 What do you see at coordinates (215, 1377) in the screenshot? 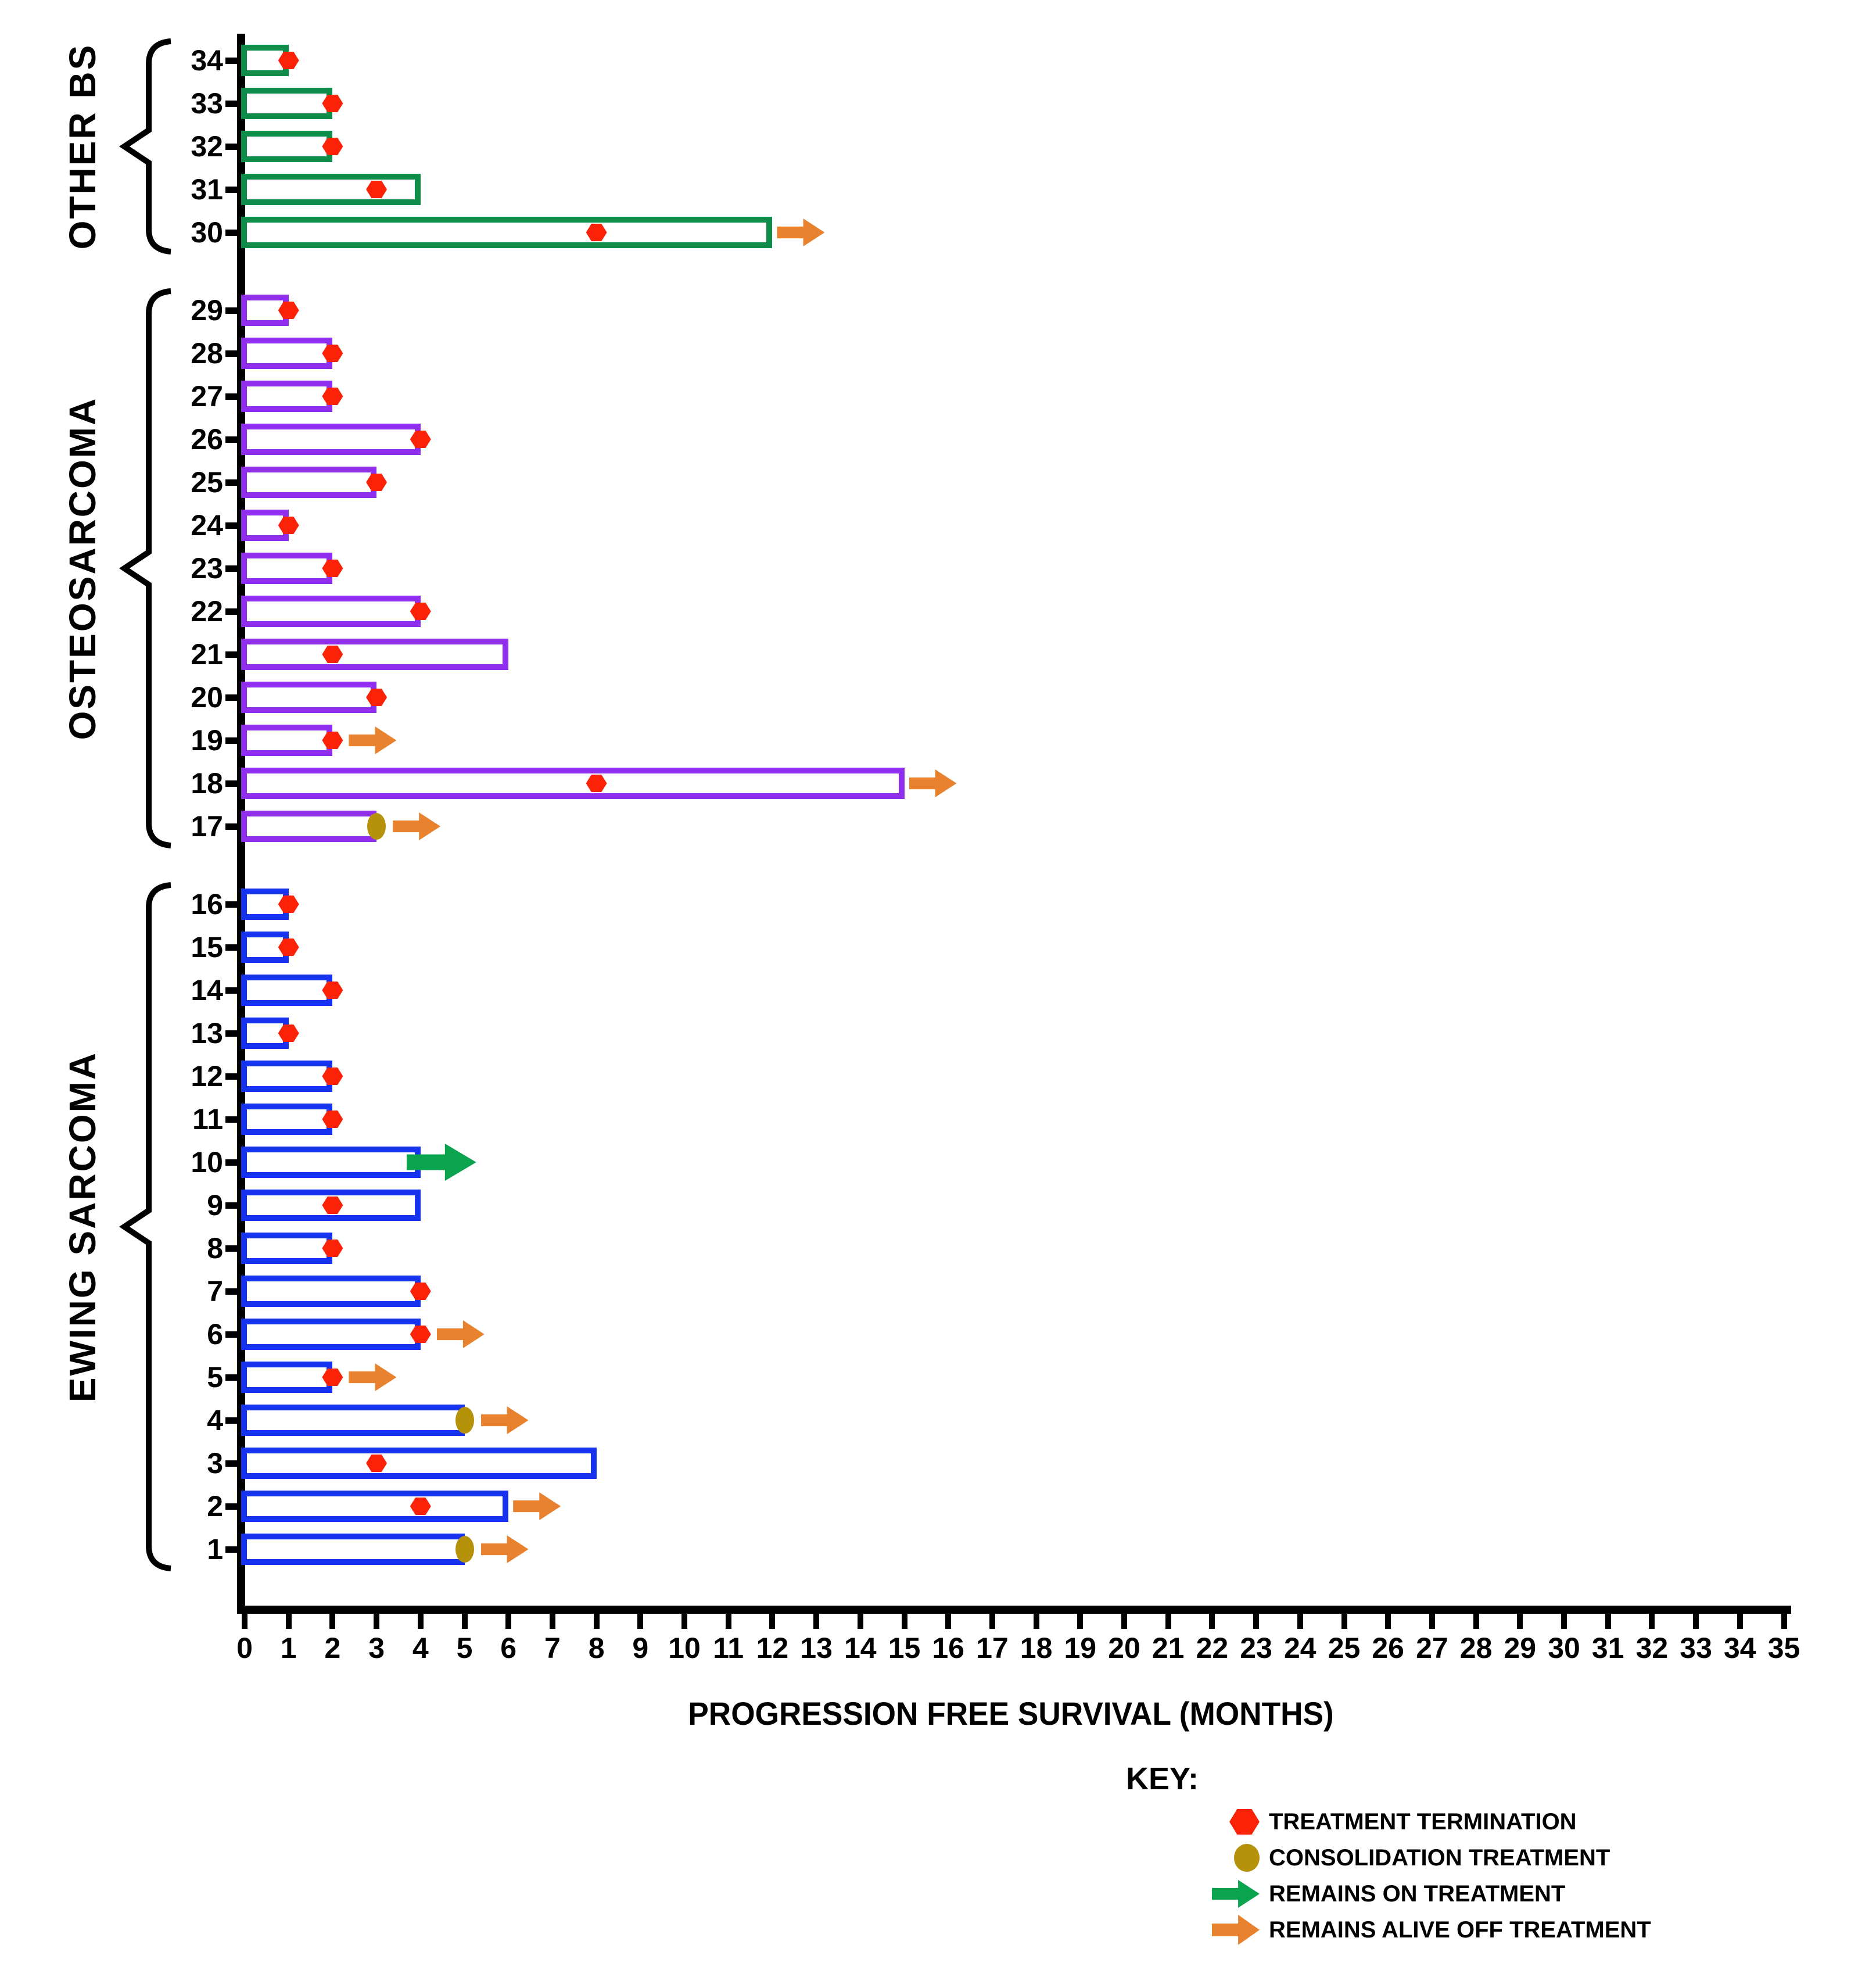
I see `patient-row-number: 5` at bounding box center [215, 1377].